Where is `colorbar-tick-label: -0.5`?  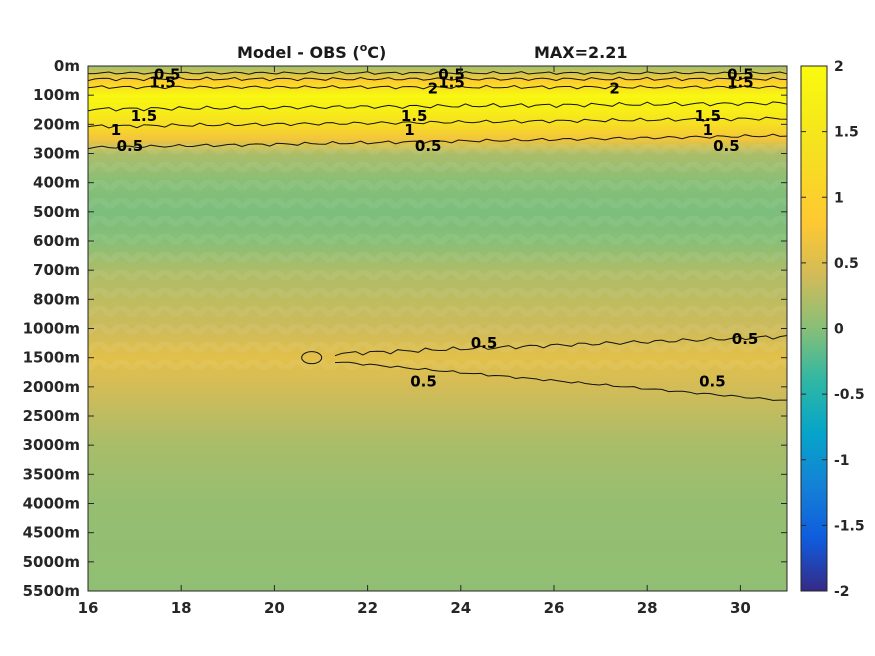 colorbar-tick-label: -0.5 is located at coordinates (849, 395).